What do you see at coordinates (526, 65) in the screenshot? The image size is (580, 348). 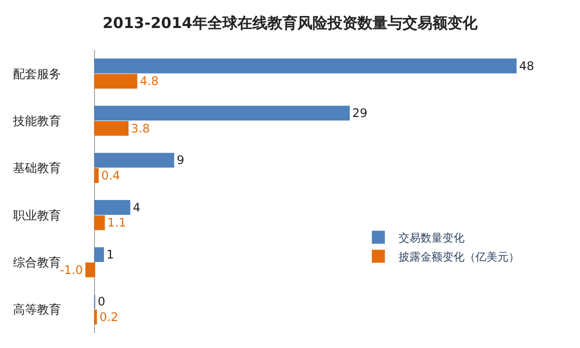 I see `data-label: 48` at bounding box center [526, 65].